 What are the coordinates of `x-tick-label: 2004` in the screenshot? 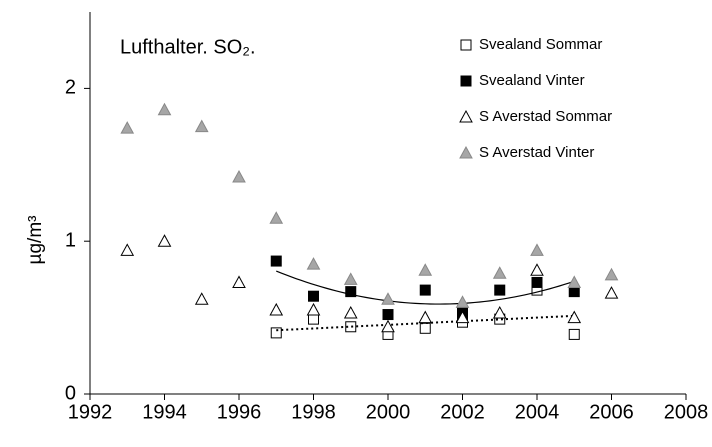 It's located at (537, 412).